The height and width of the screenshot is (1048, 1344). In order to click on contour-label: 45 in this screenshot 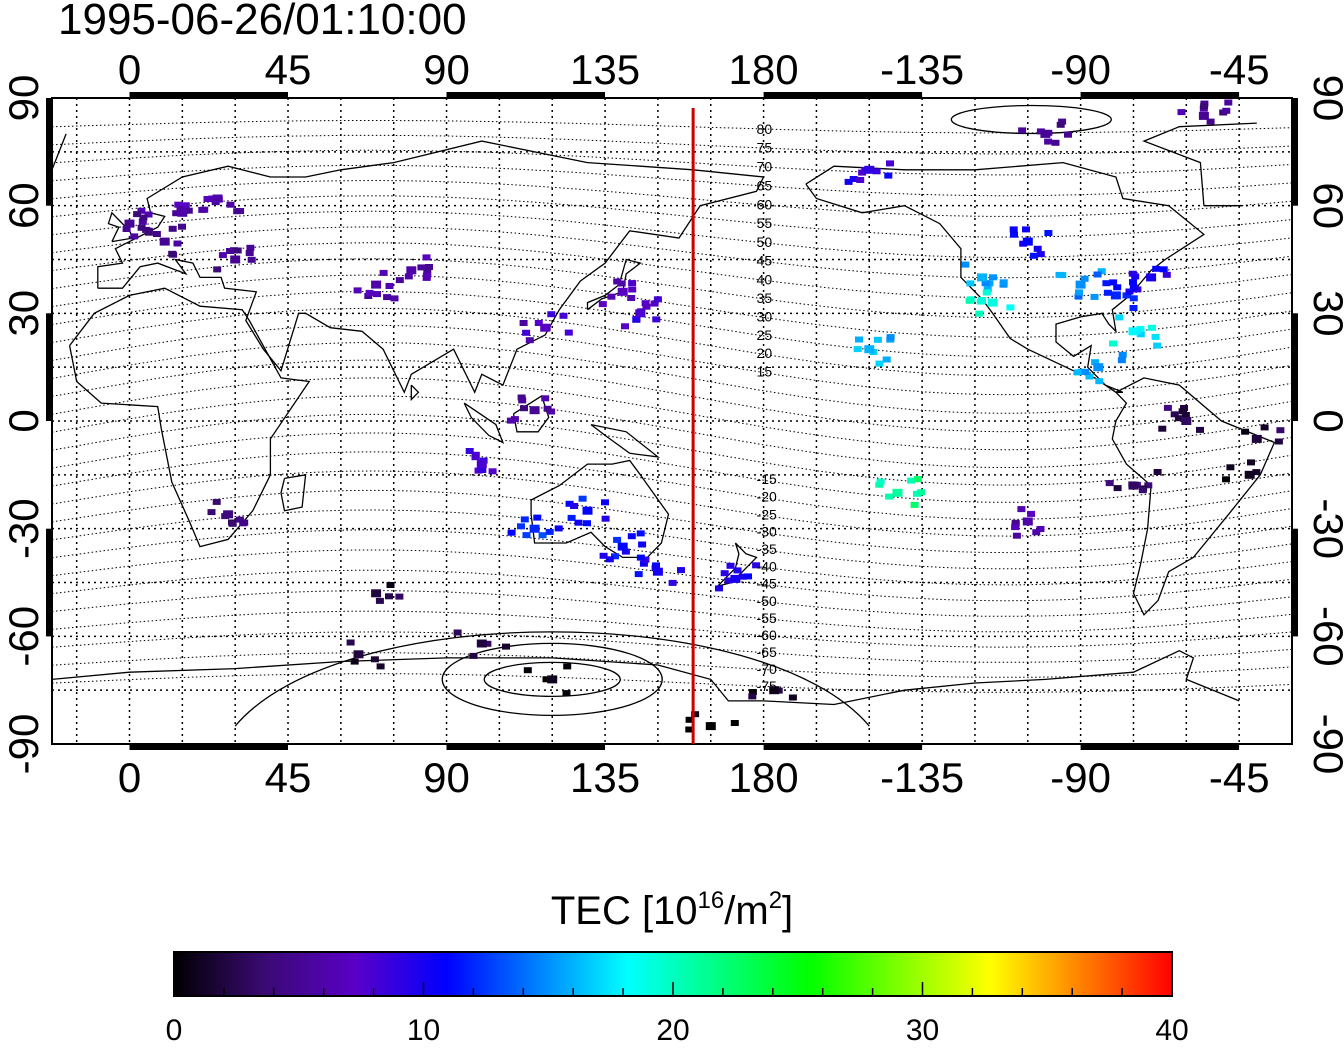, I will do `click(765, 261)`.